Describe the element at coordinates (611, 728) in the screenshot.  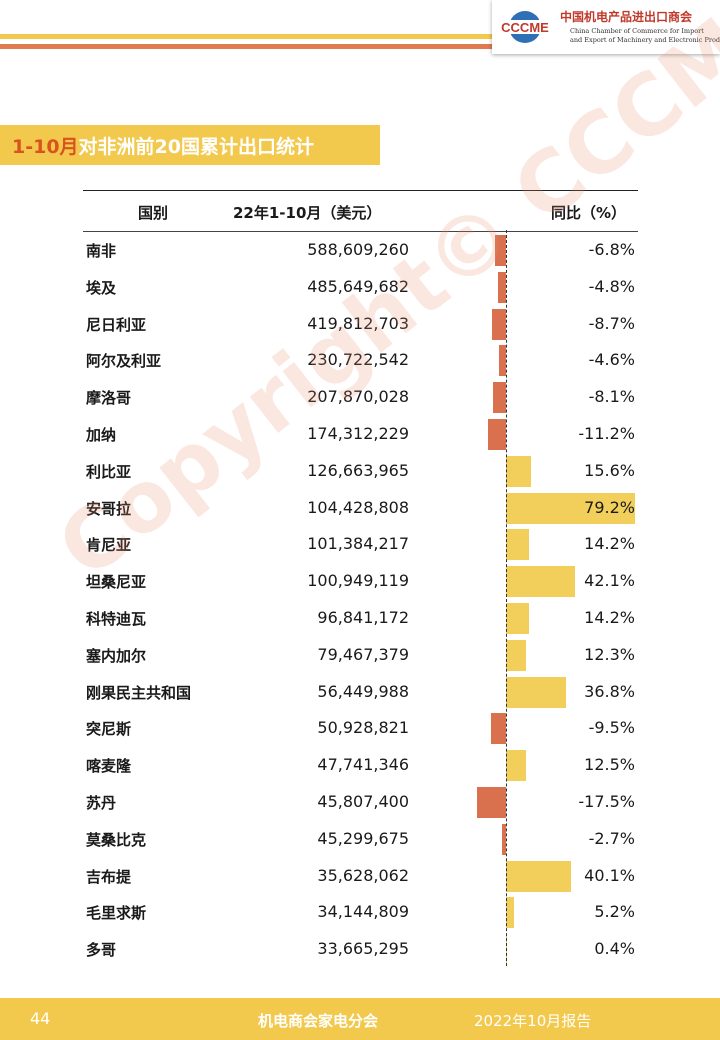
I see `cell-yoy: -9.5%` at that location.